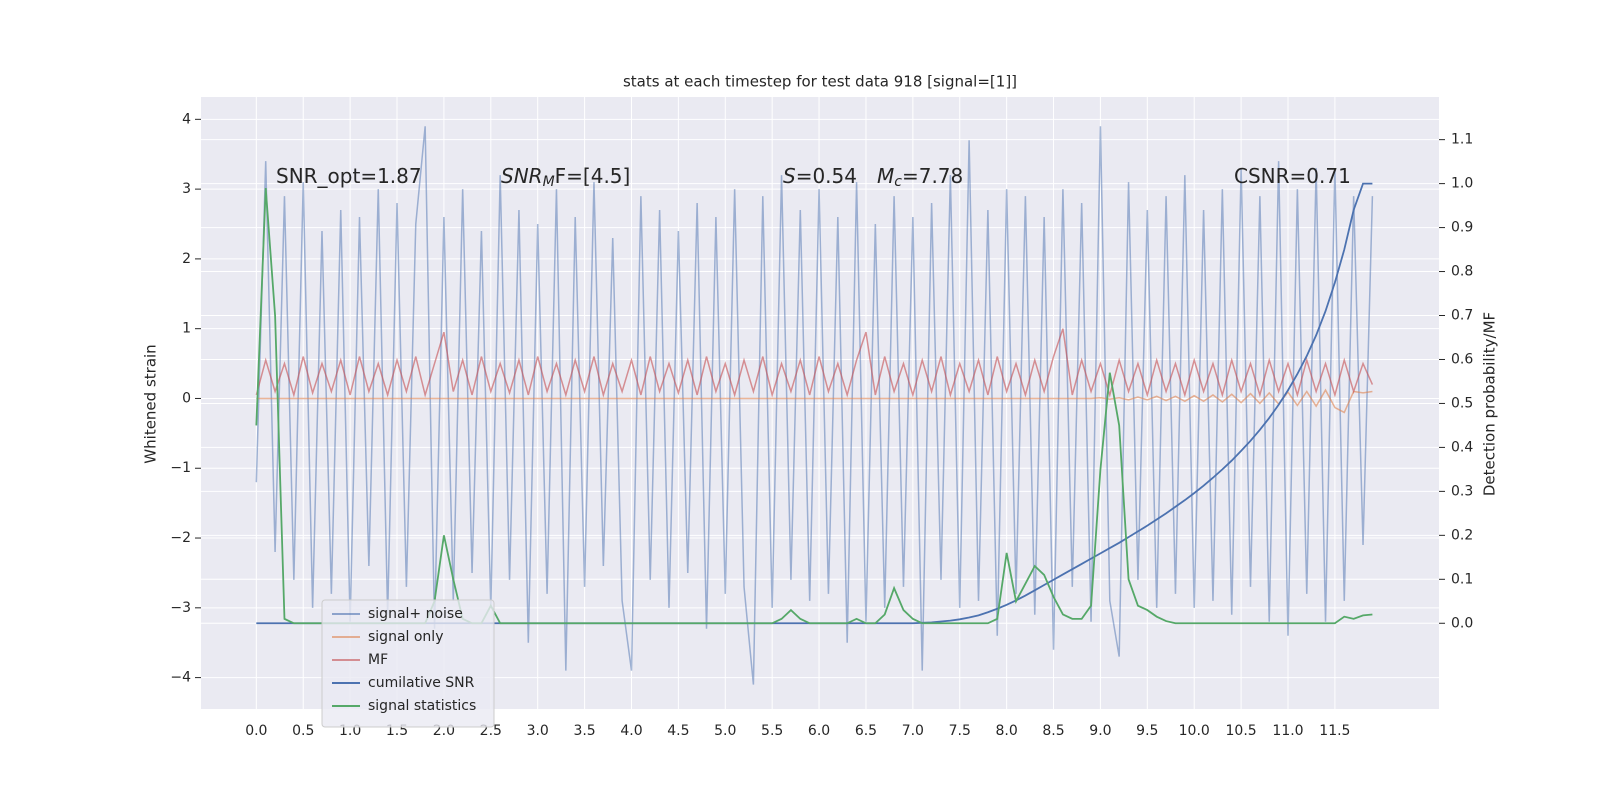  Describe the element at coordinates (186, 329) in the screenshot. I see `y-tick-label: 1` at that location.